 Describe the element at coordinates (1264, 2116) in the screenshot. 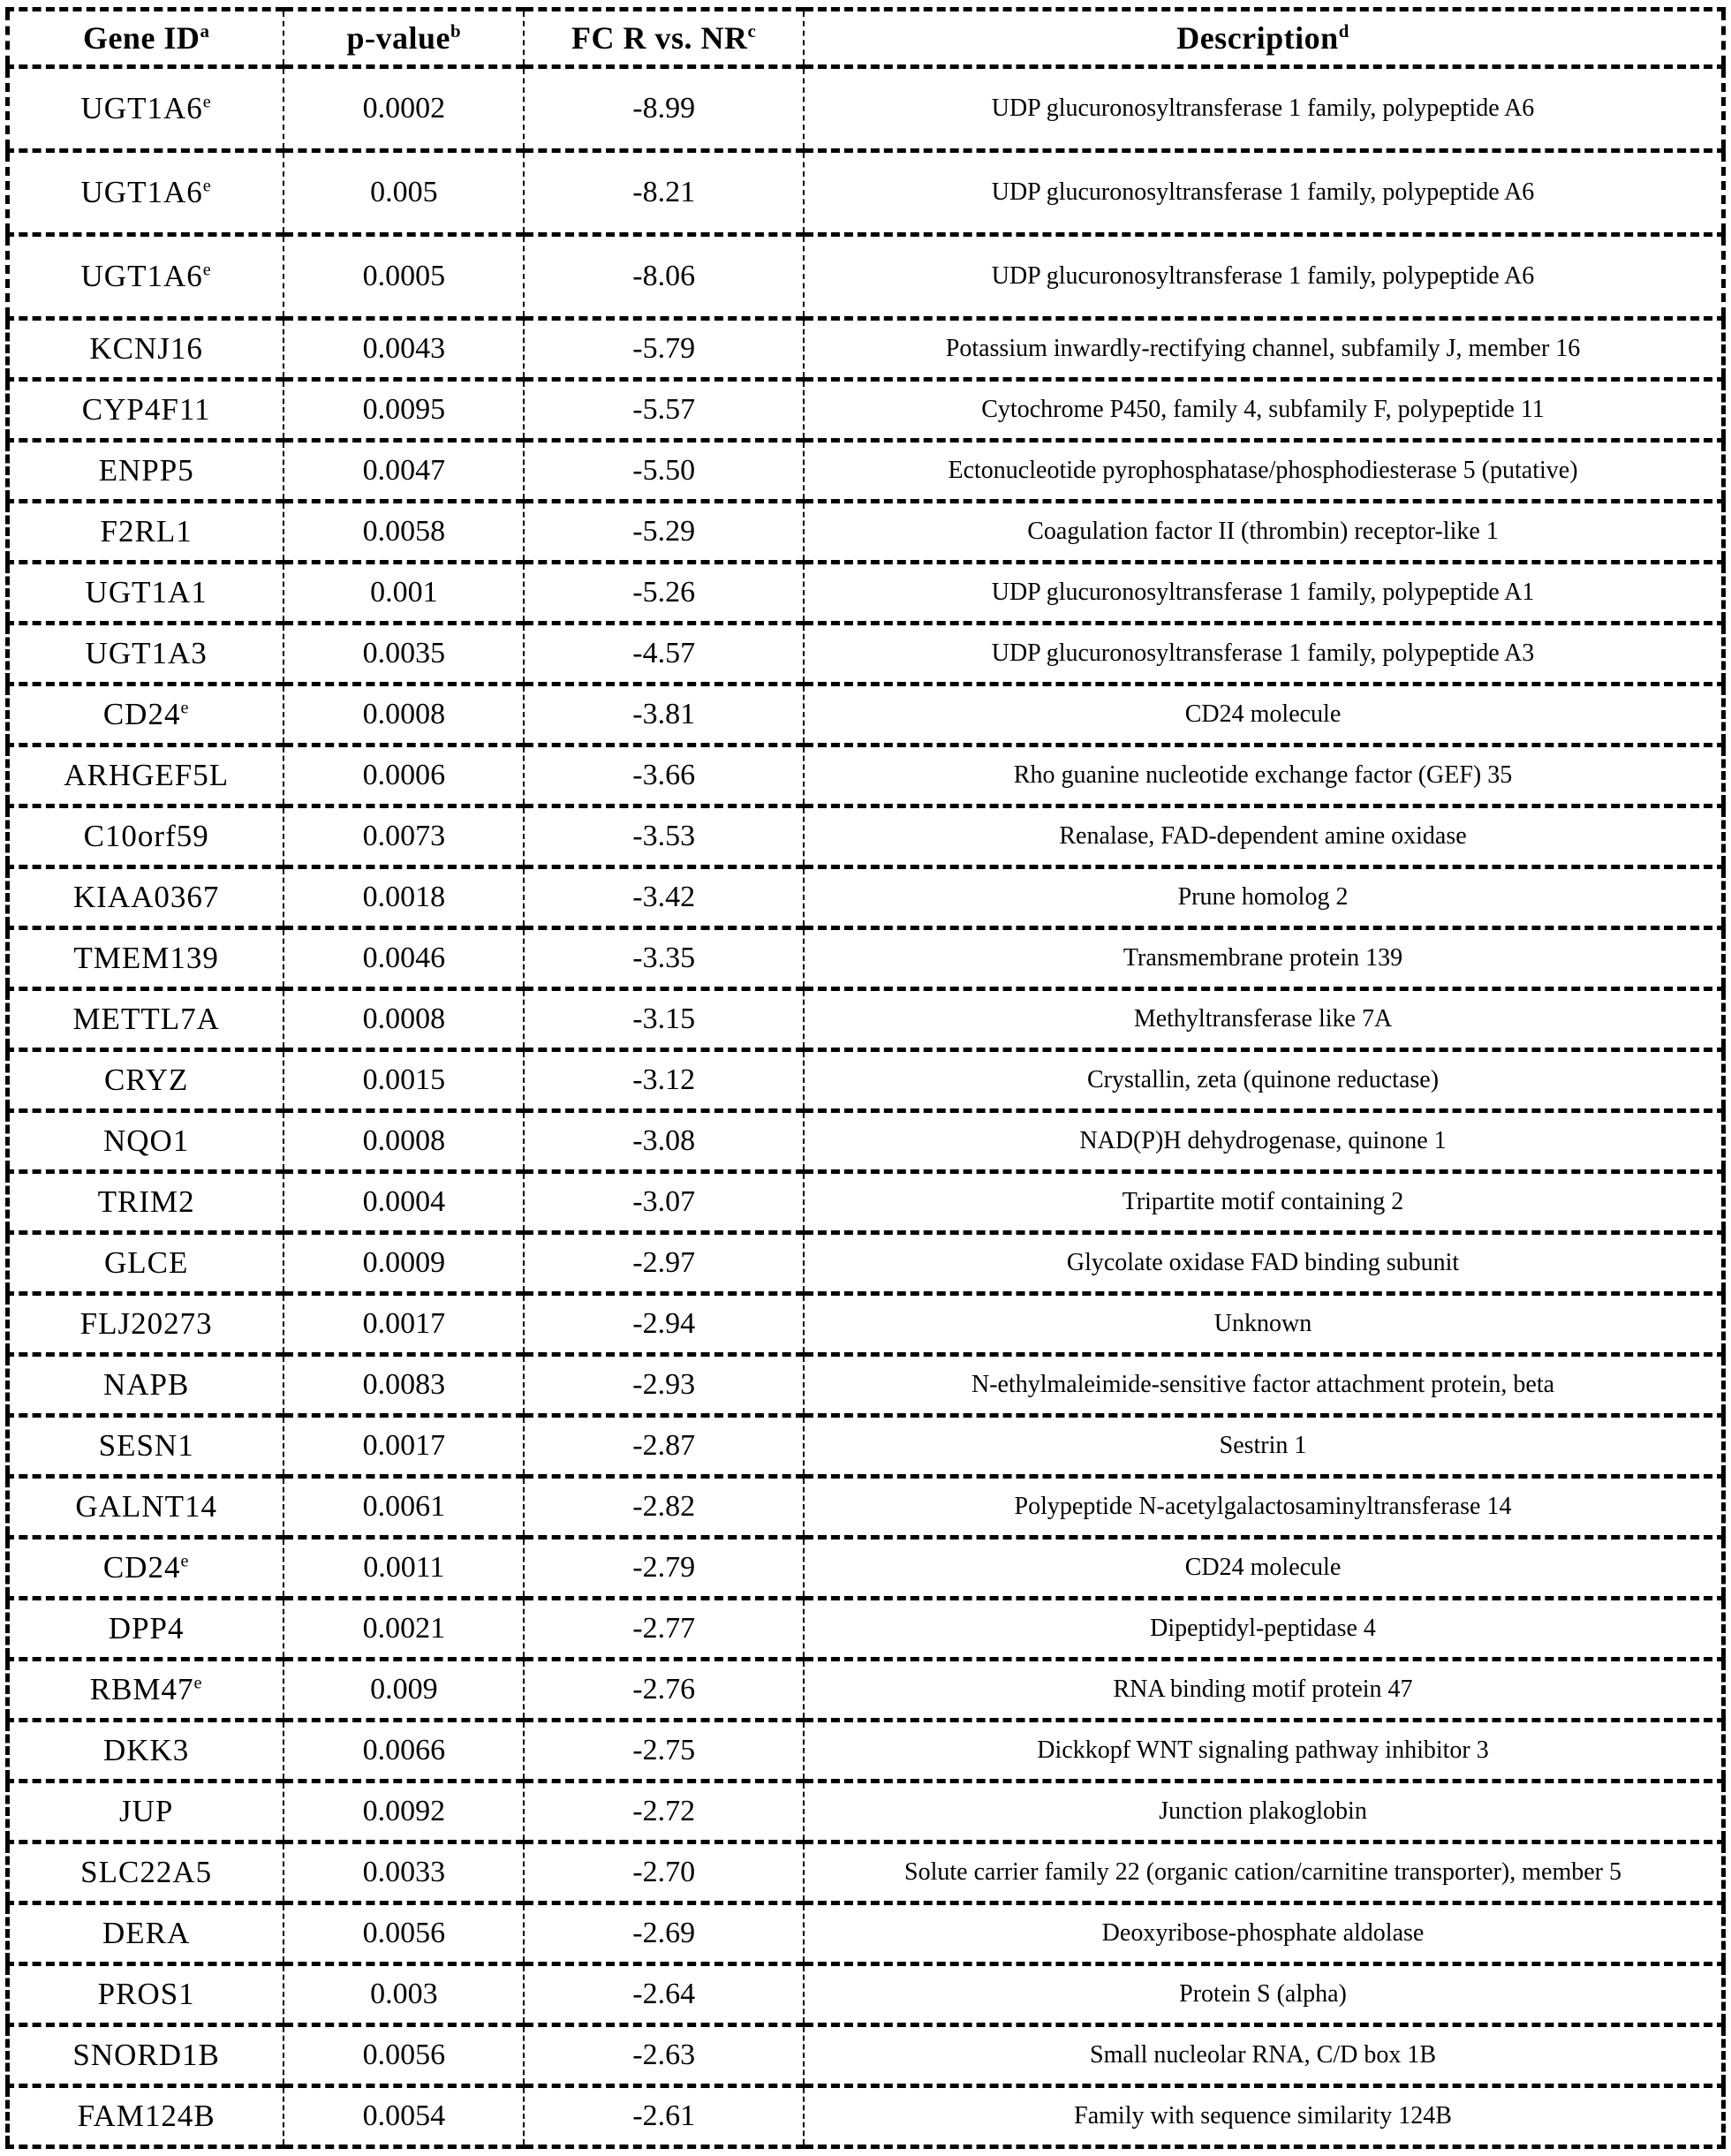

I see `description-cell: Family with sequence similarity 124B` at that location.